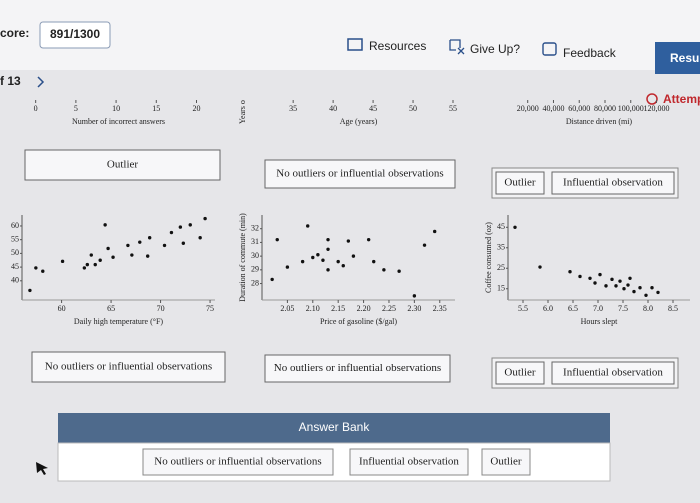 This screenshot has width=700, height=503. Describe the element at coordinates (590, 53) in the screenshot. I see `feedback-button: Feedback` at that location.